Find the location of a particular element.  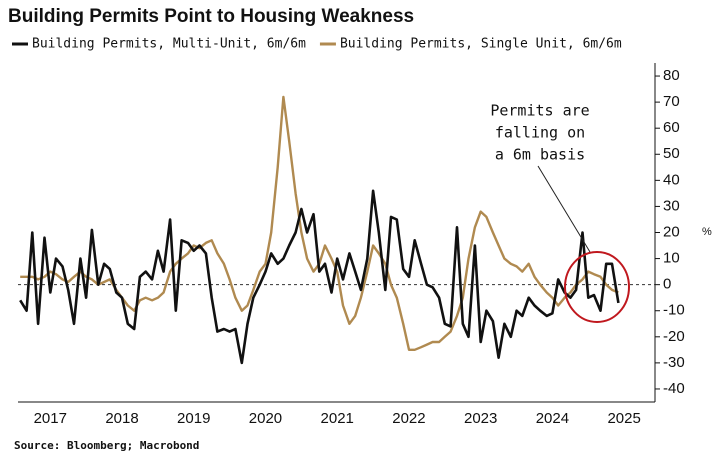

annotation: a 6m basis is located at coordinates (540, 155).